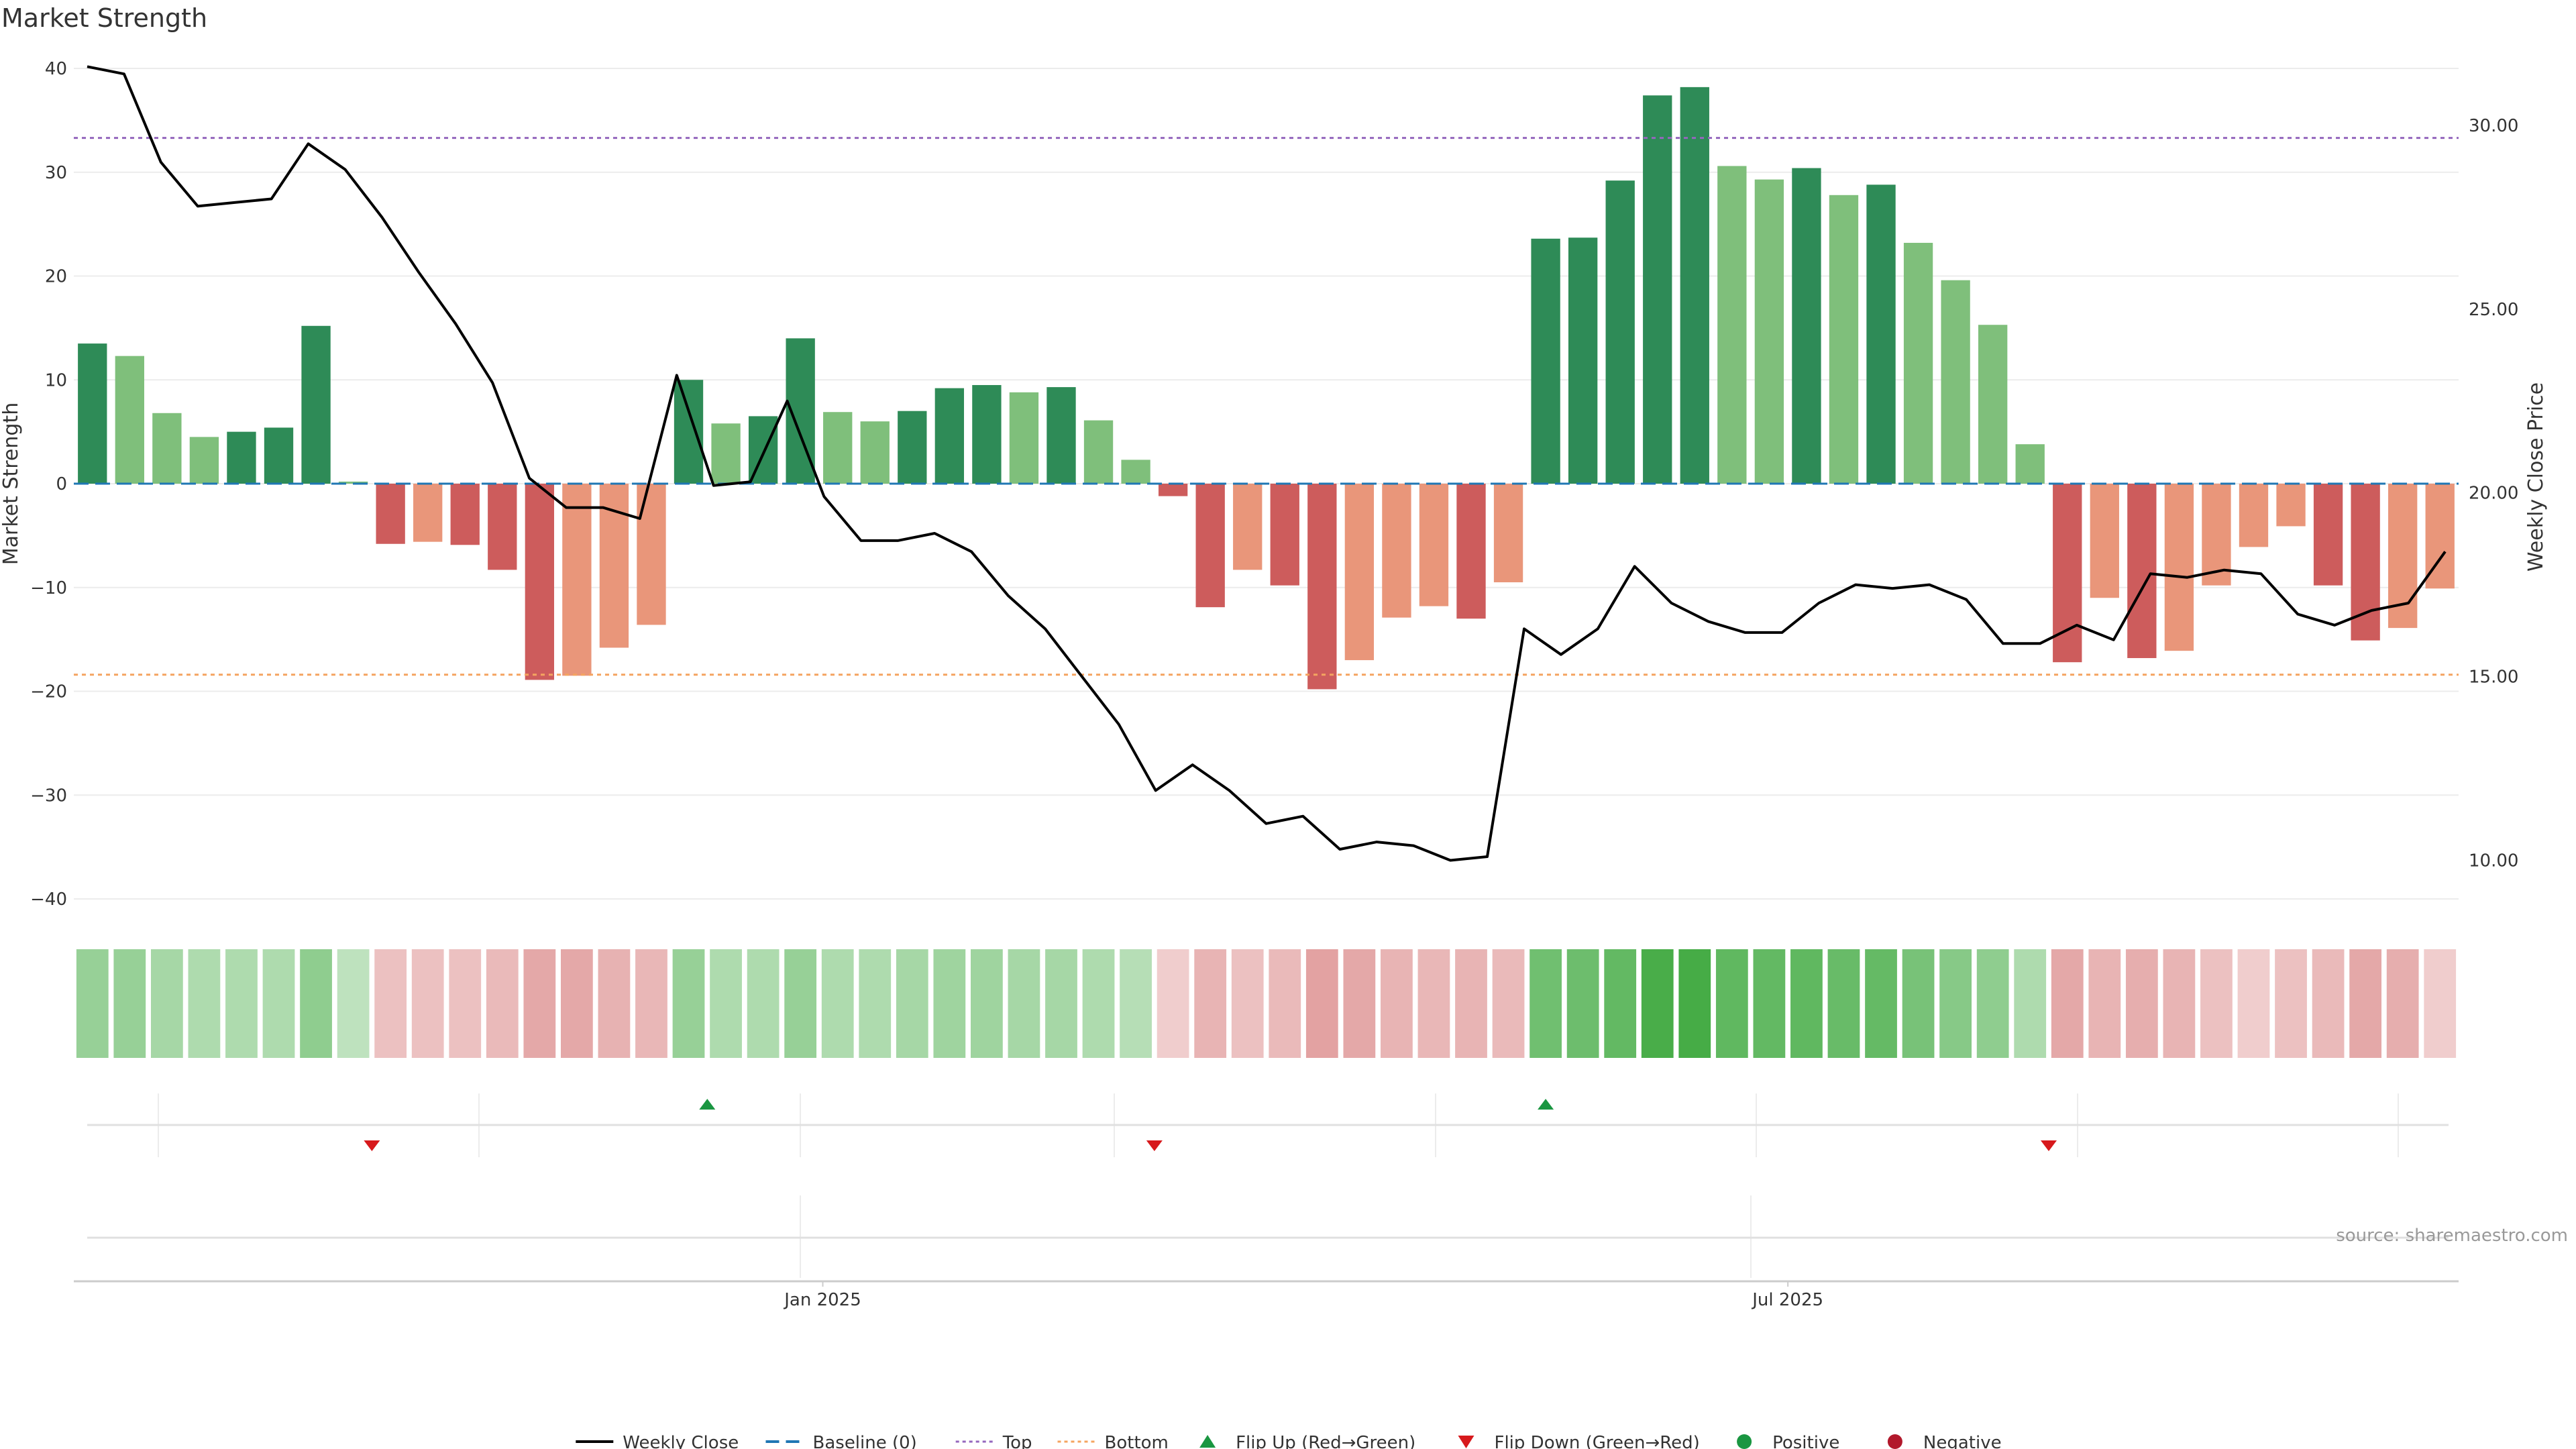  I want to click on legend-label: Flip Down (Green→Red), so click(1597, 1441).